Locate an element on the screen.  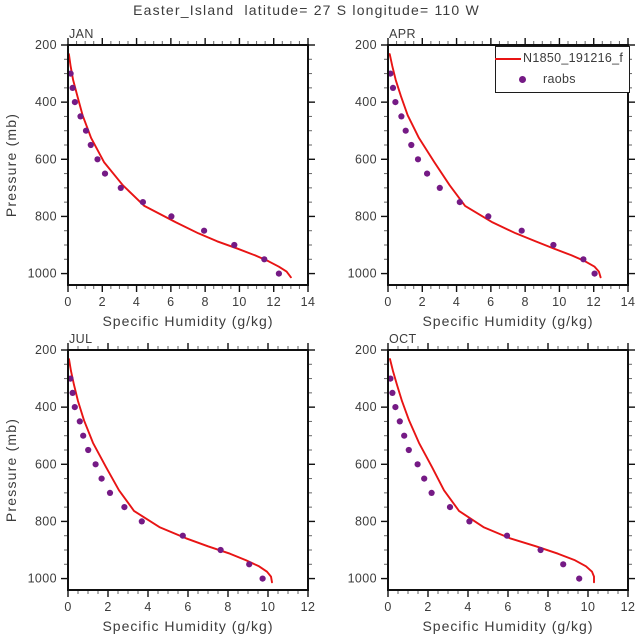
legend-raobs-dot-swatch is located at coordinates (522, 79).